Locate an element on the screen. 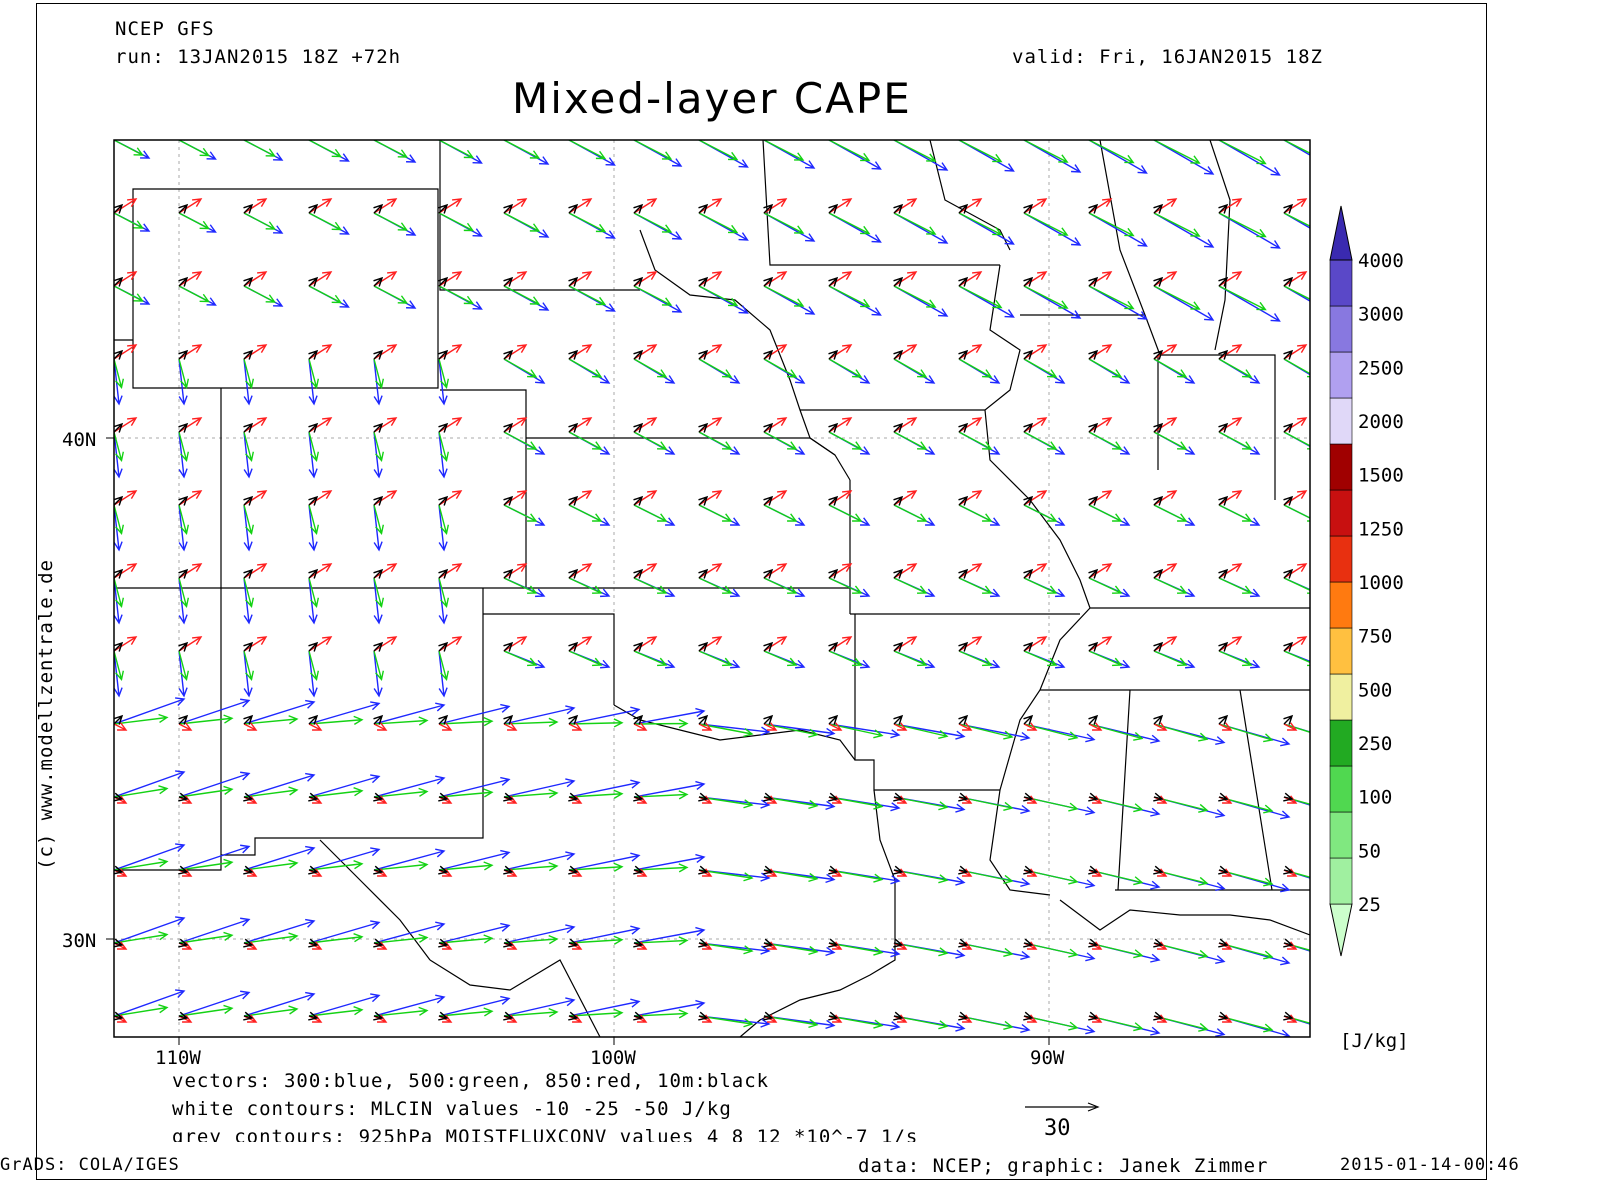  run-time: run: 13JAN2015 18Z +72h is located at coordinates (258, 57).